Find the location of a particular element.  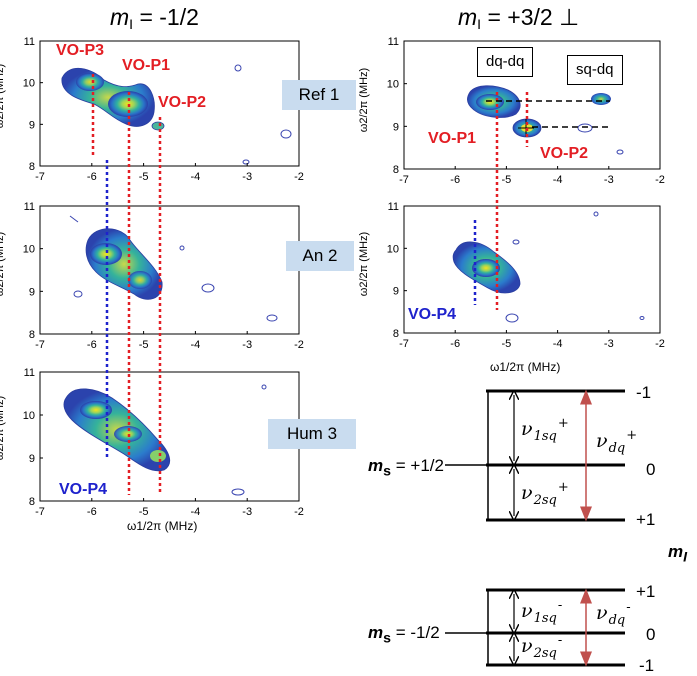

box-label-dq-dq: dq-dq is located at coordinates (505, 62).